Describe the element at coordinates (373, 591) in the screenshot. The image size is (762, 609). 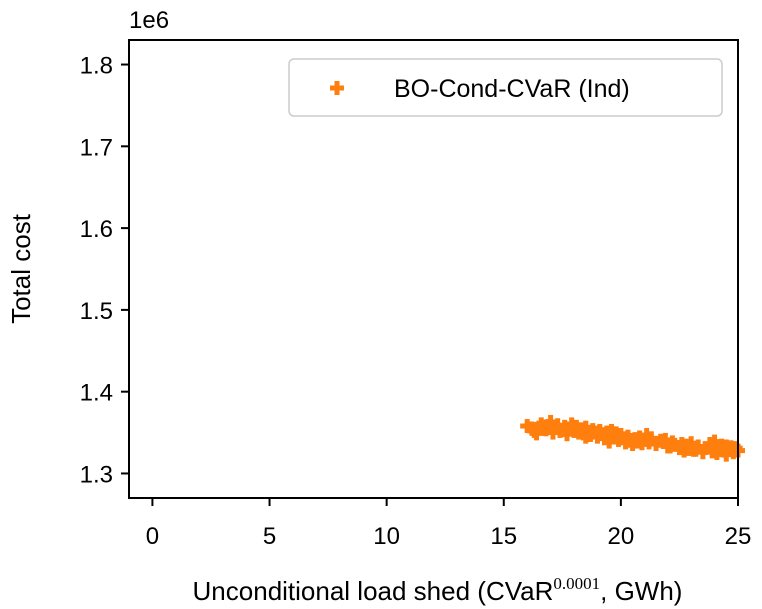
I see `x-axis-label-prefix: Unconditional load shed (CVaR` at that location.